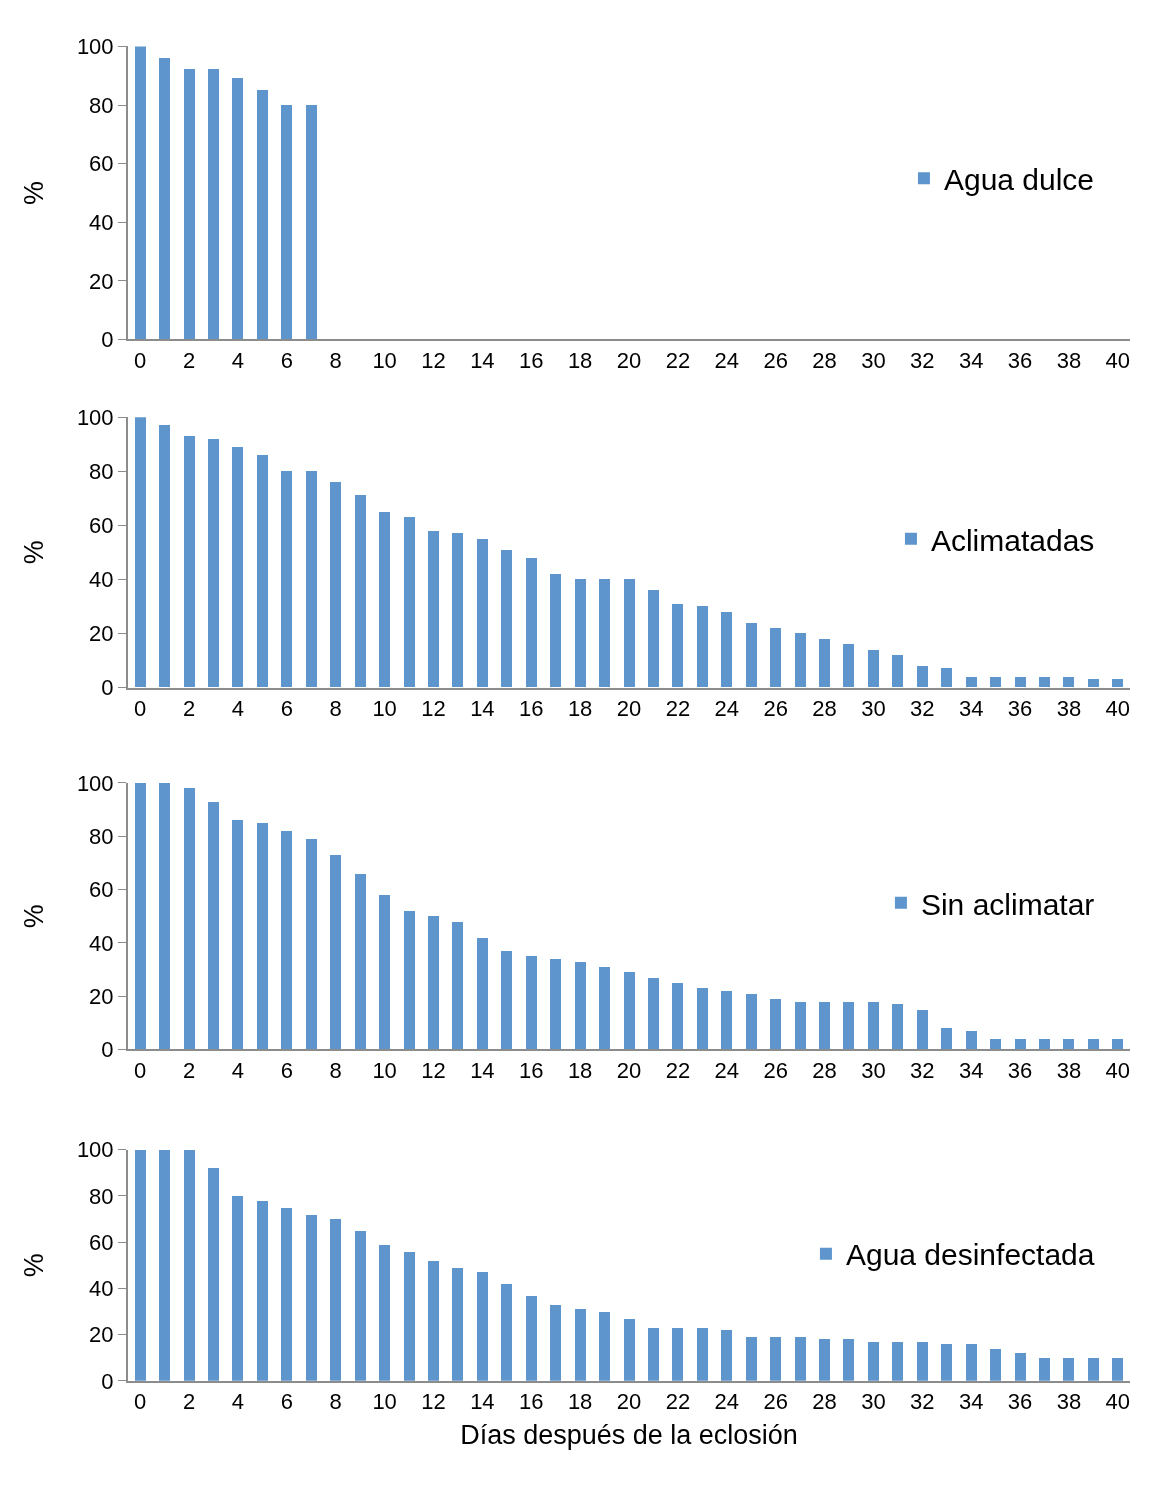  I want to click on y-tick-label: 80, so click(101, 836).